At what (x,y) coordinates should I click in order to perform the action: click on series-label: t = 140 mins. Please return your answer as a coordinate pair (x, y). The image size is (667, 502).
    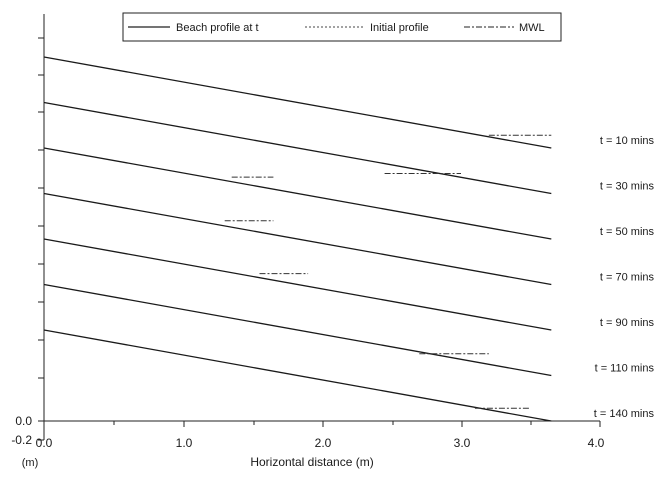
    Looking at the image, I should click on (624, 414).